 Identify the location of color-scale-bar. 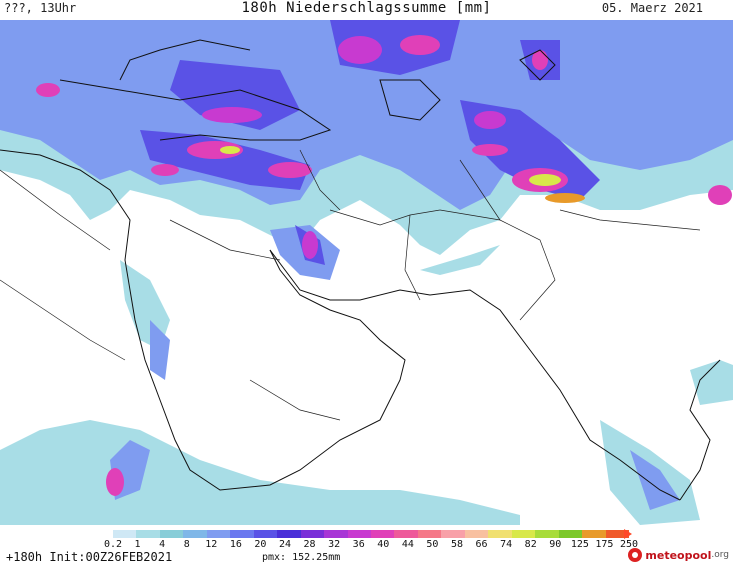
(371, 534).